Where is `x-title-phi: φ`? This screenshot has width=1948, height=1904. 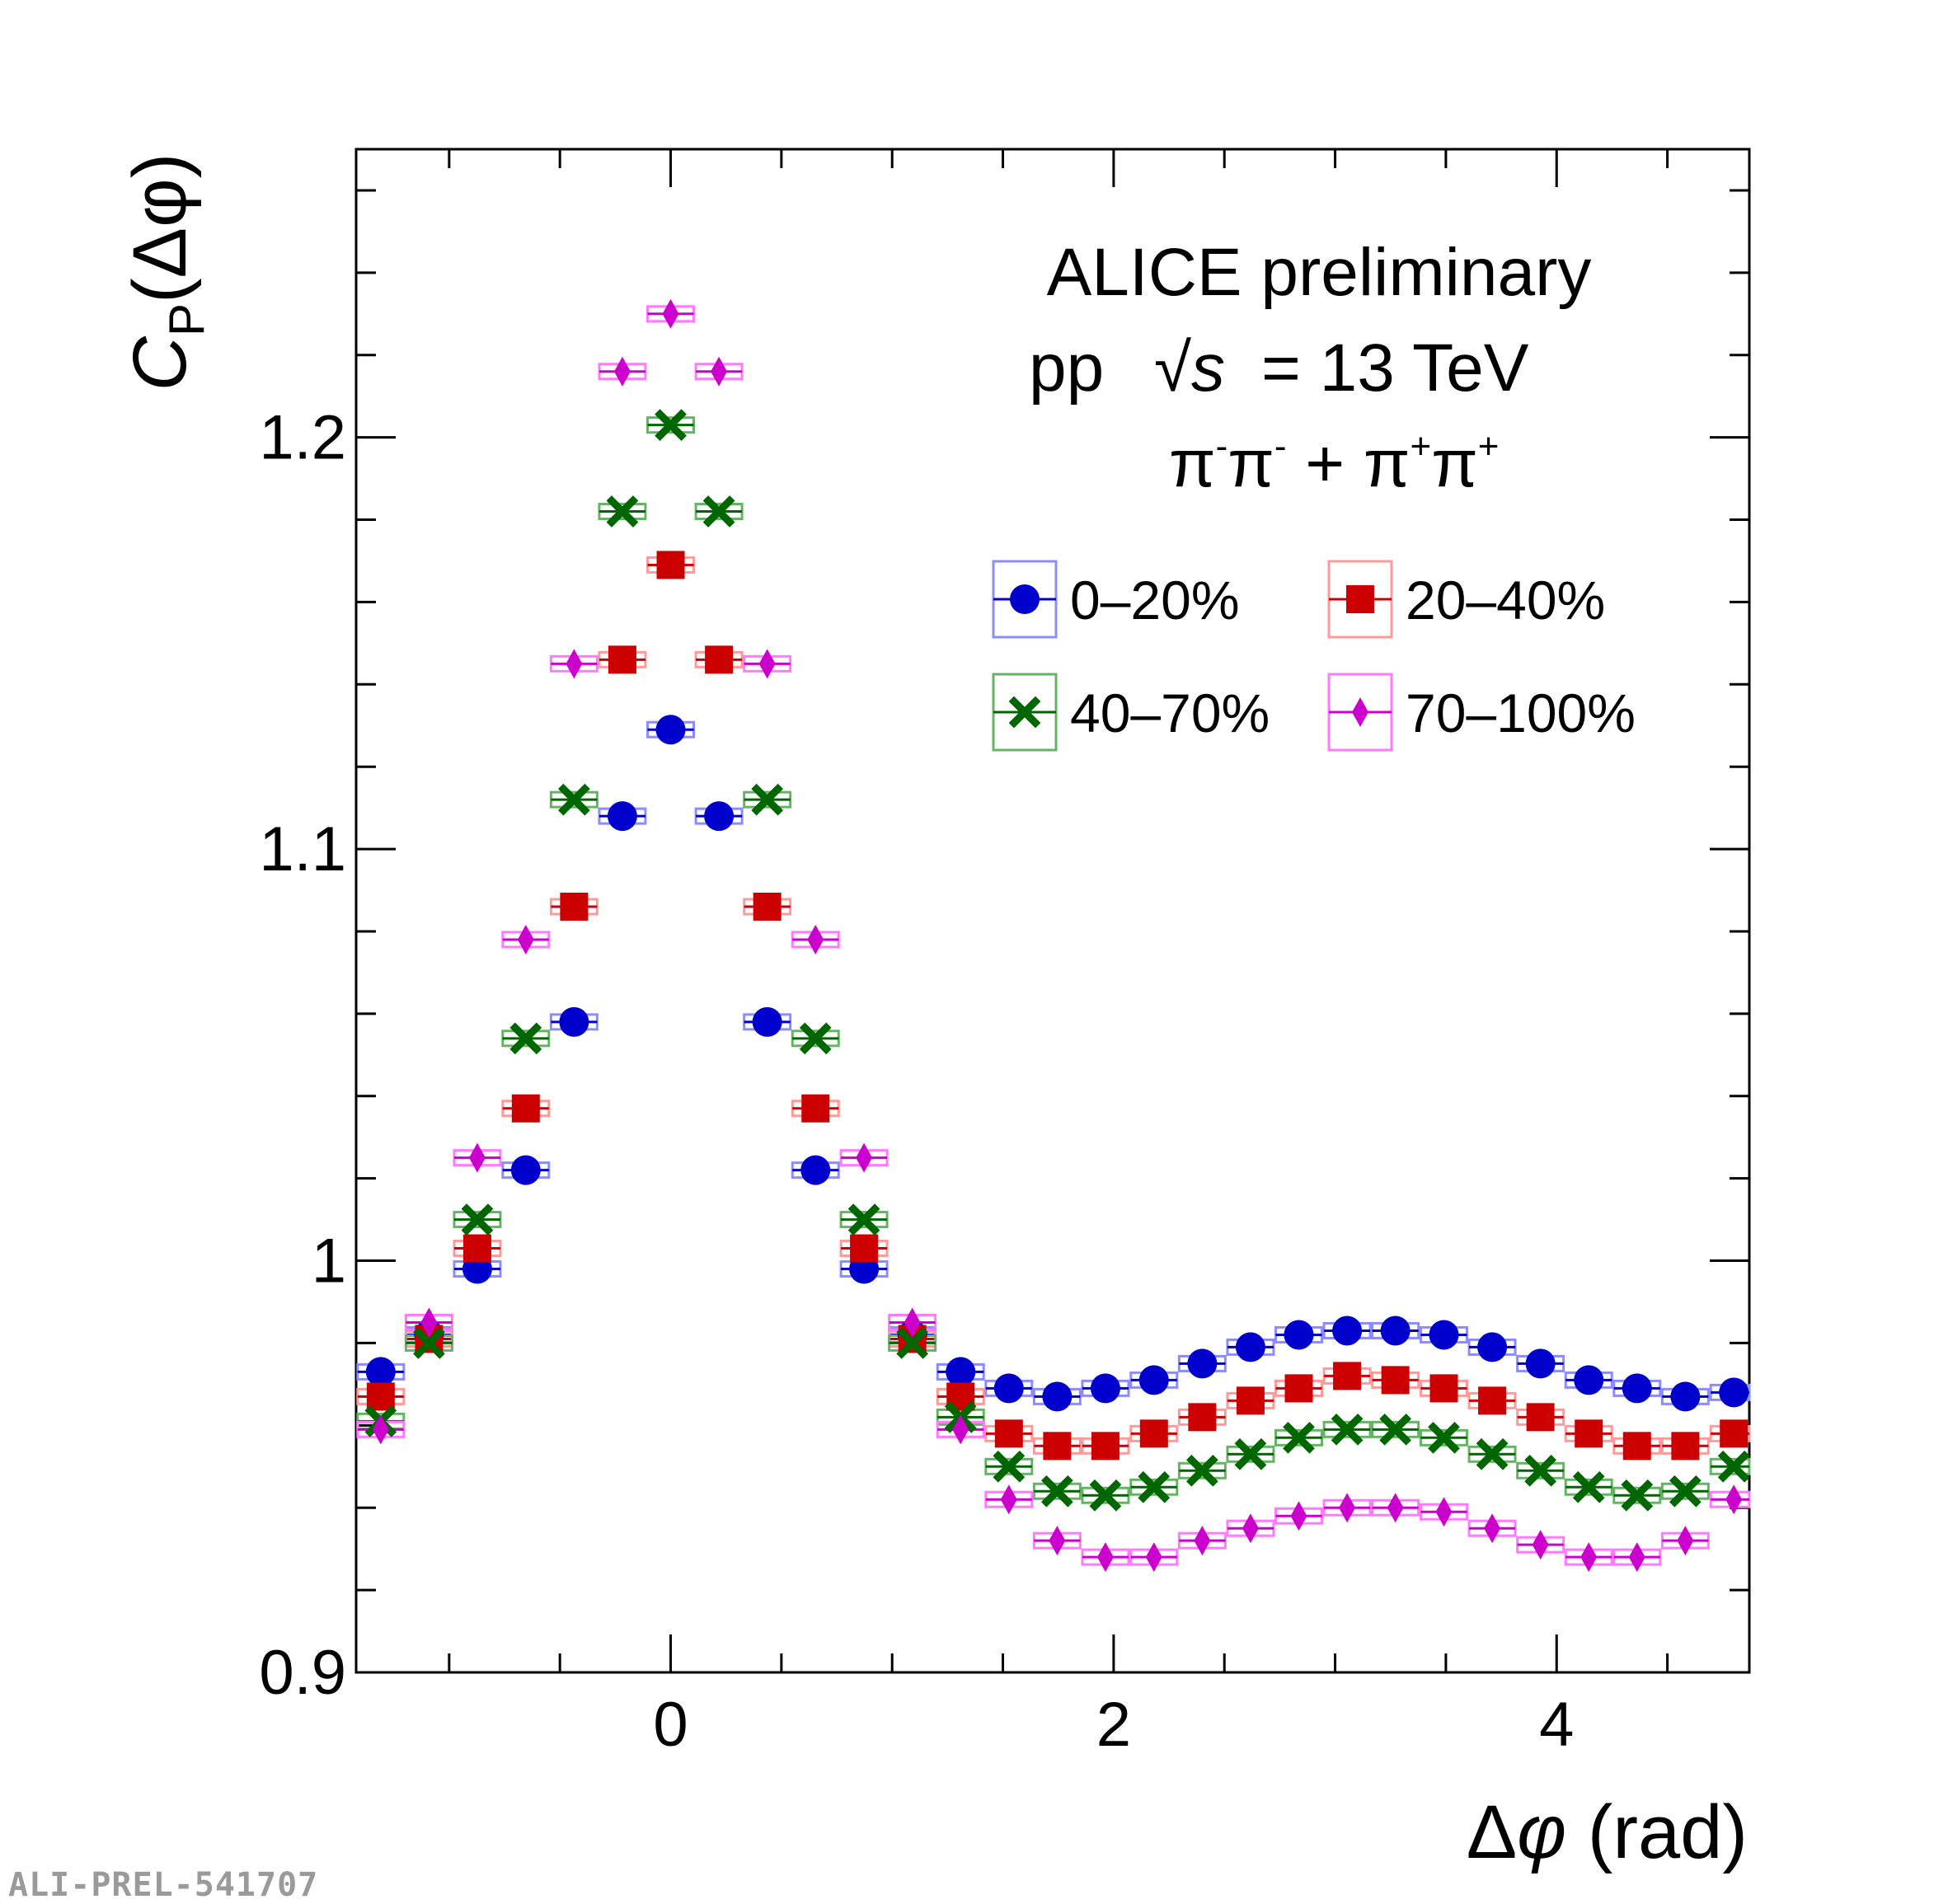 x-title-phi: φ is located at coordinates (1541, 1832).